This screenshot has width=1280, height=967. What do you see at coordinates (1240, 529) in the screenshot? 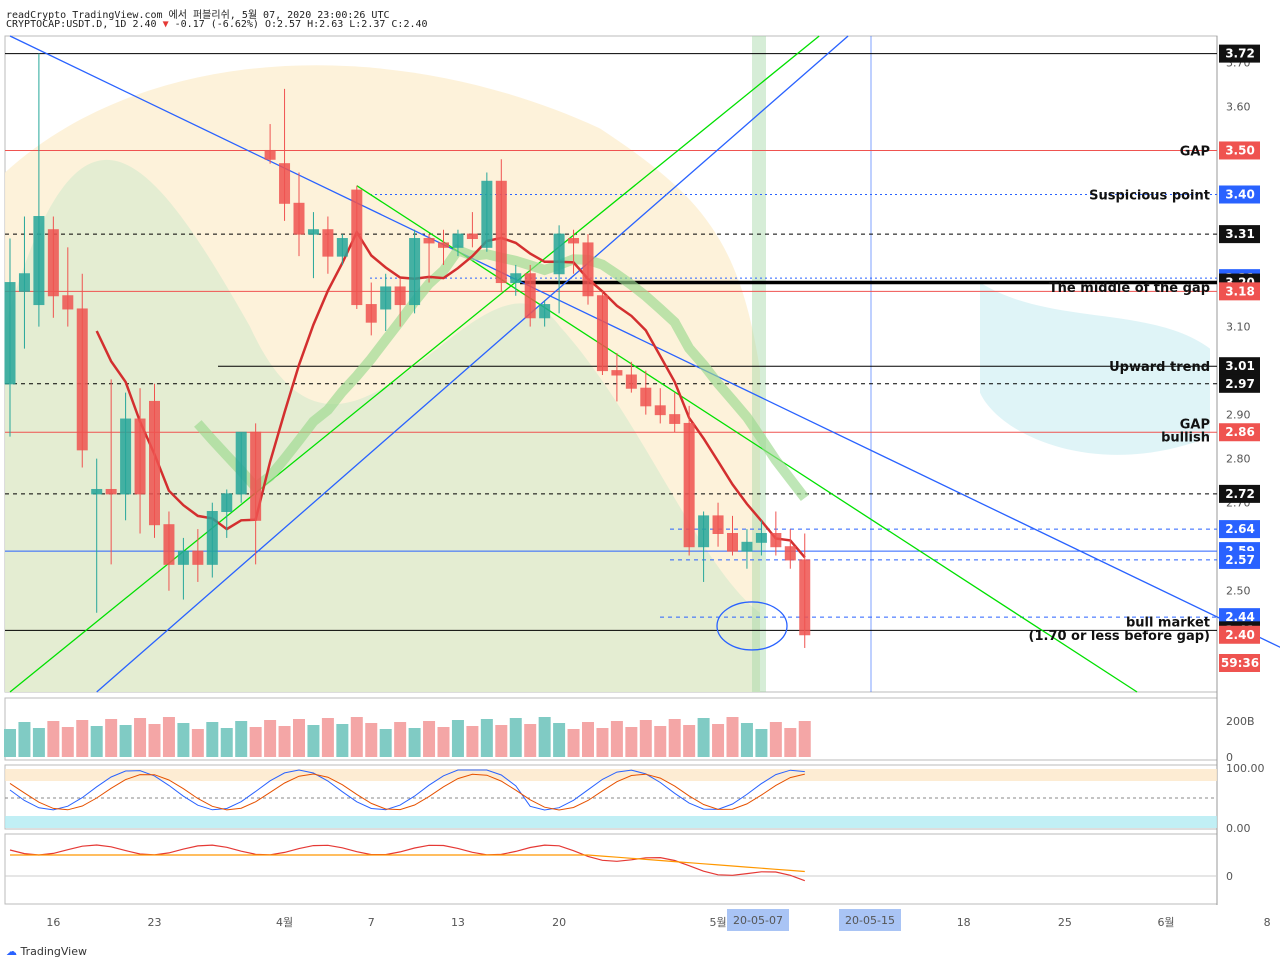
I see `price-tag-label: 2.64` at bounding box center [1240, 529].